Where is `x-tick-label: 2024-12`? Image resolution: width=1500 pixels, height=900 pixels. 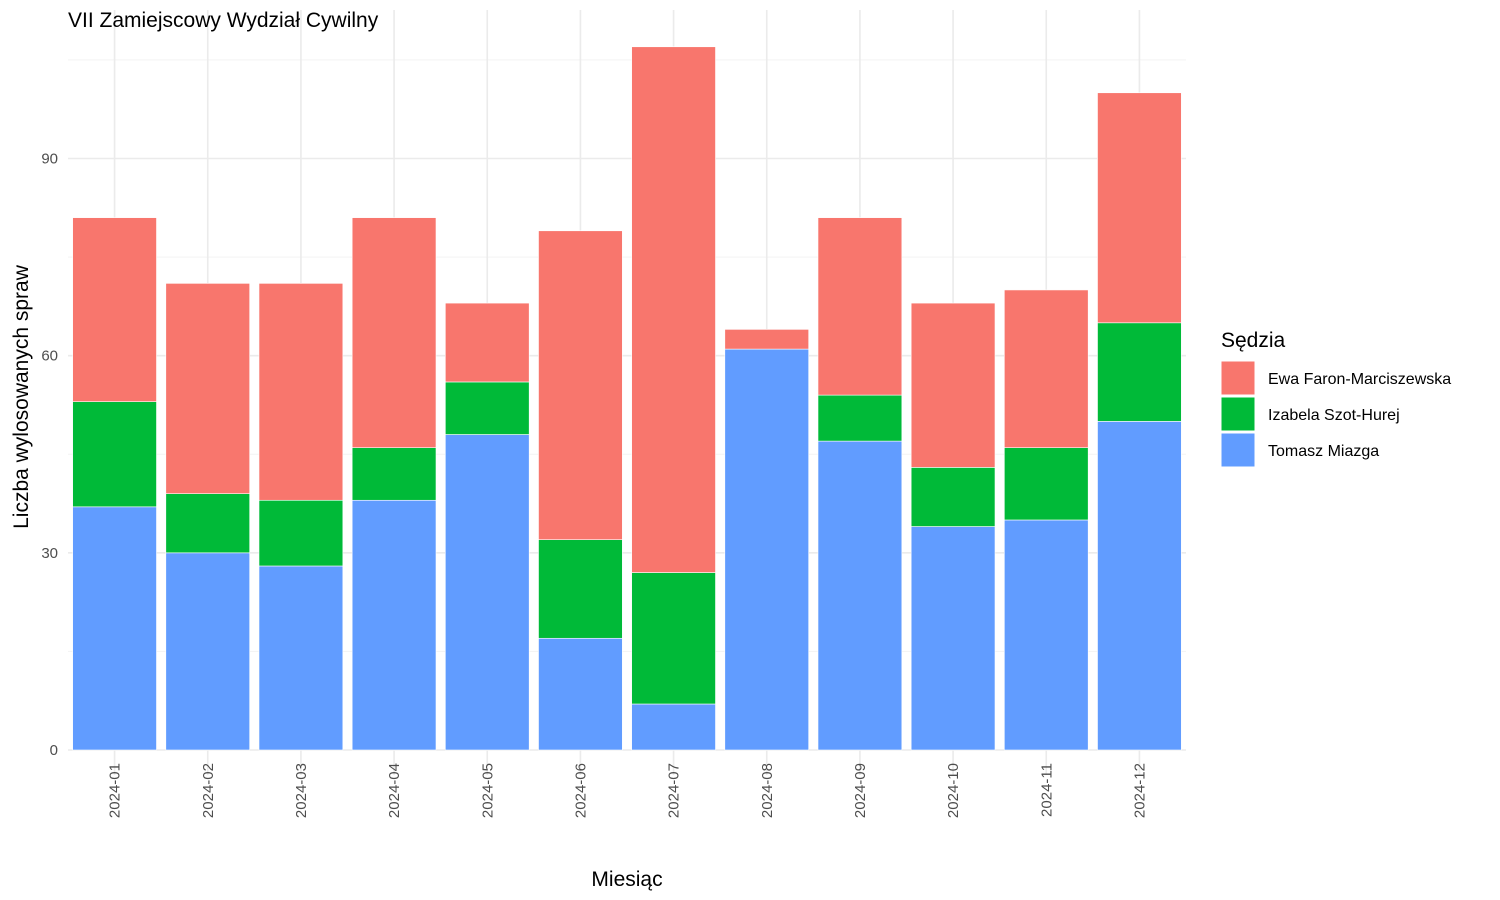
x-tick-label: 2024-12 is located at coordinates (1139, 790).